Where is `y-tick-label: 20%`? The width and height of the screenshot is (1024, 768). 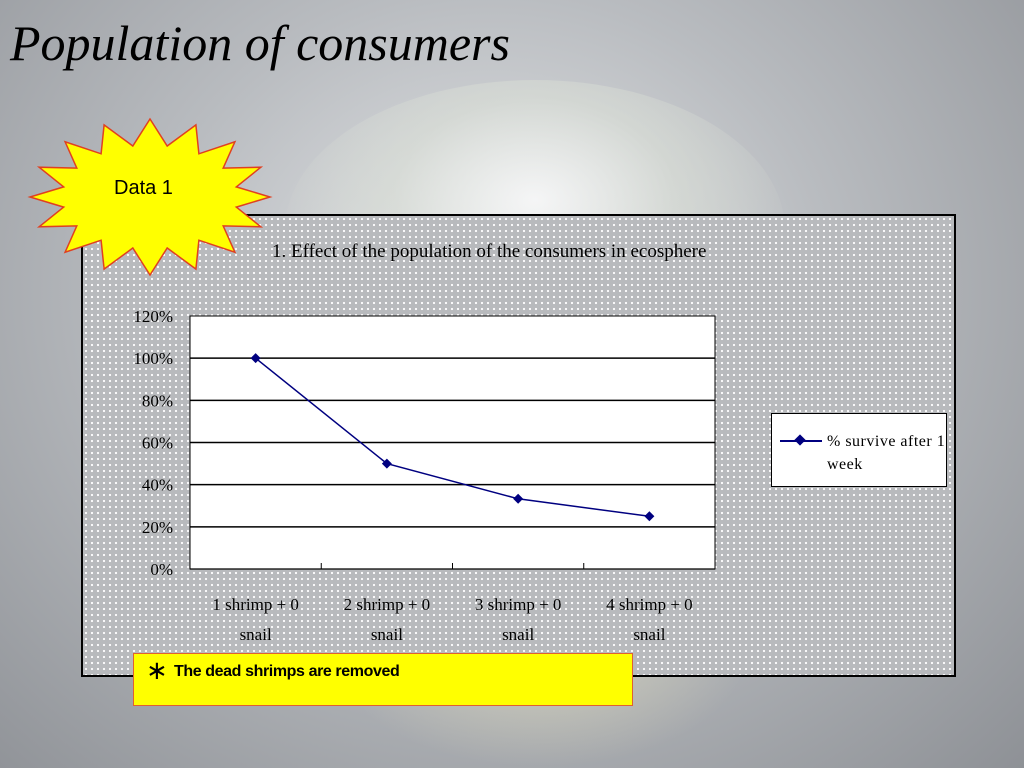
y-tick-label: 20% is located at coordinates (157, 527).